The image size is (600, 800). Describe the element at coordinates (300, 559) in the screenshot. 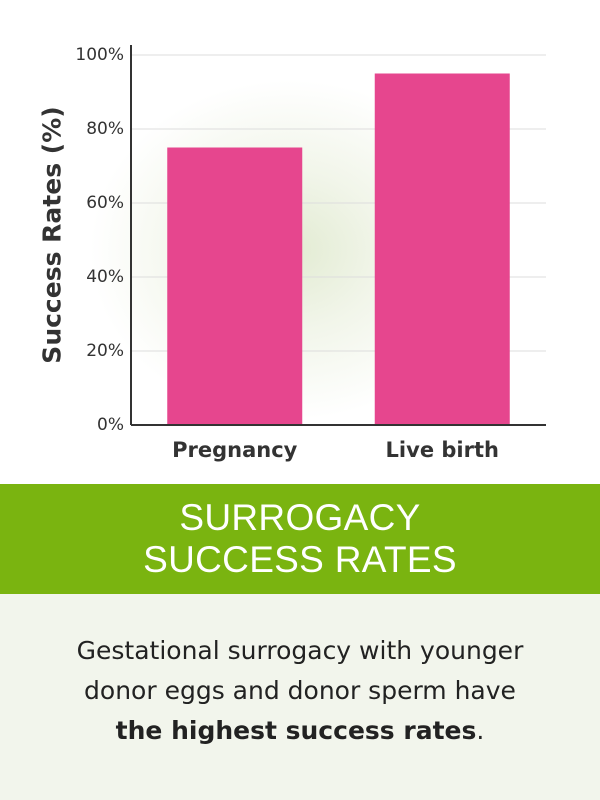

I see `banner-title-line-2: SUCCESS RATES` at that location.